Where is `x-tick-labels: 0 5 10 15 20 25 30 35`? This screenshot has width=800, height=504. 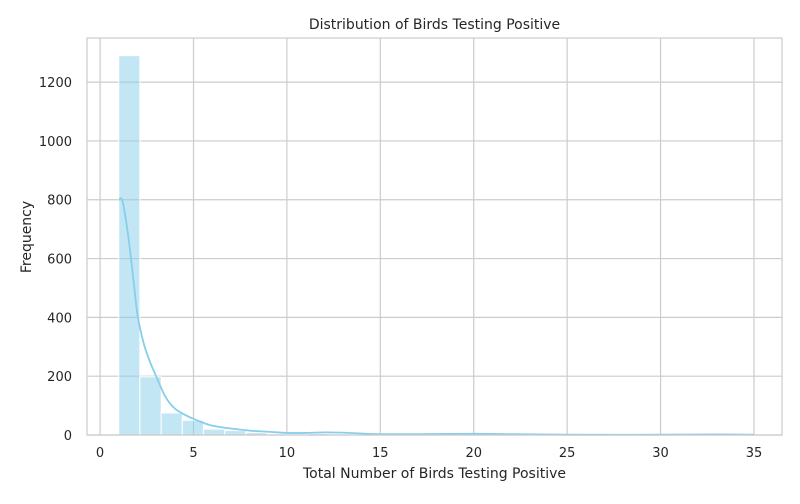 x-tick-labels: 0 5 10 15 20 25 30 35 is located at coordinates (429, 453).